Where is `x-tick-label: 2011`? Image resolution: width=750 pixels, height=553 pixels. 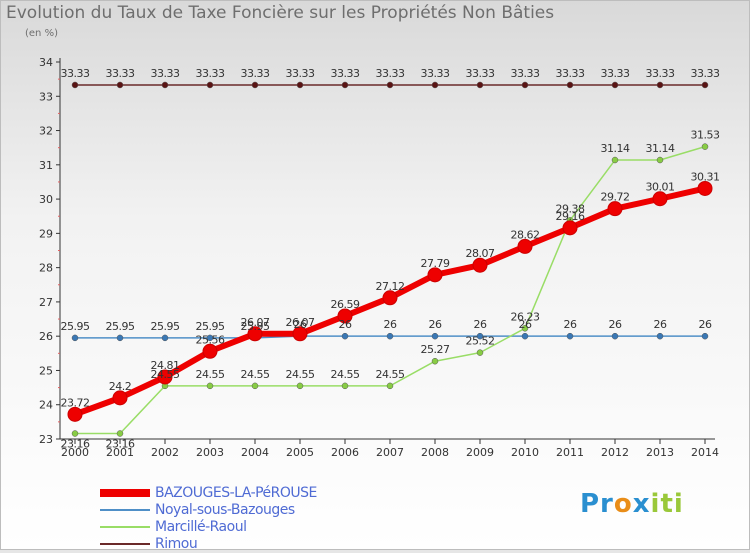 x-tick-label: 2011 is located at coordinates (570, 452).